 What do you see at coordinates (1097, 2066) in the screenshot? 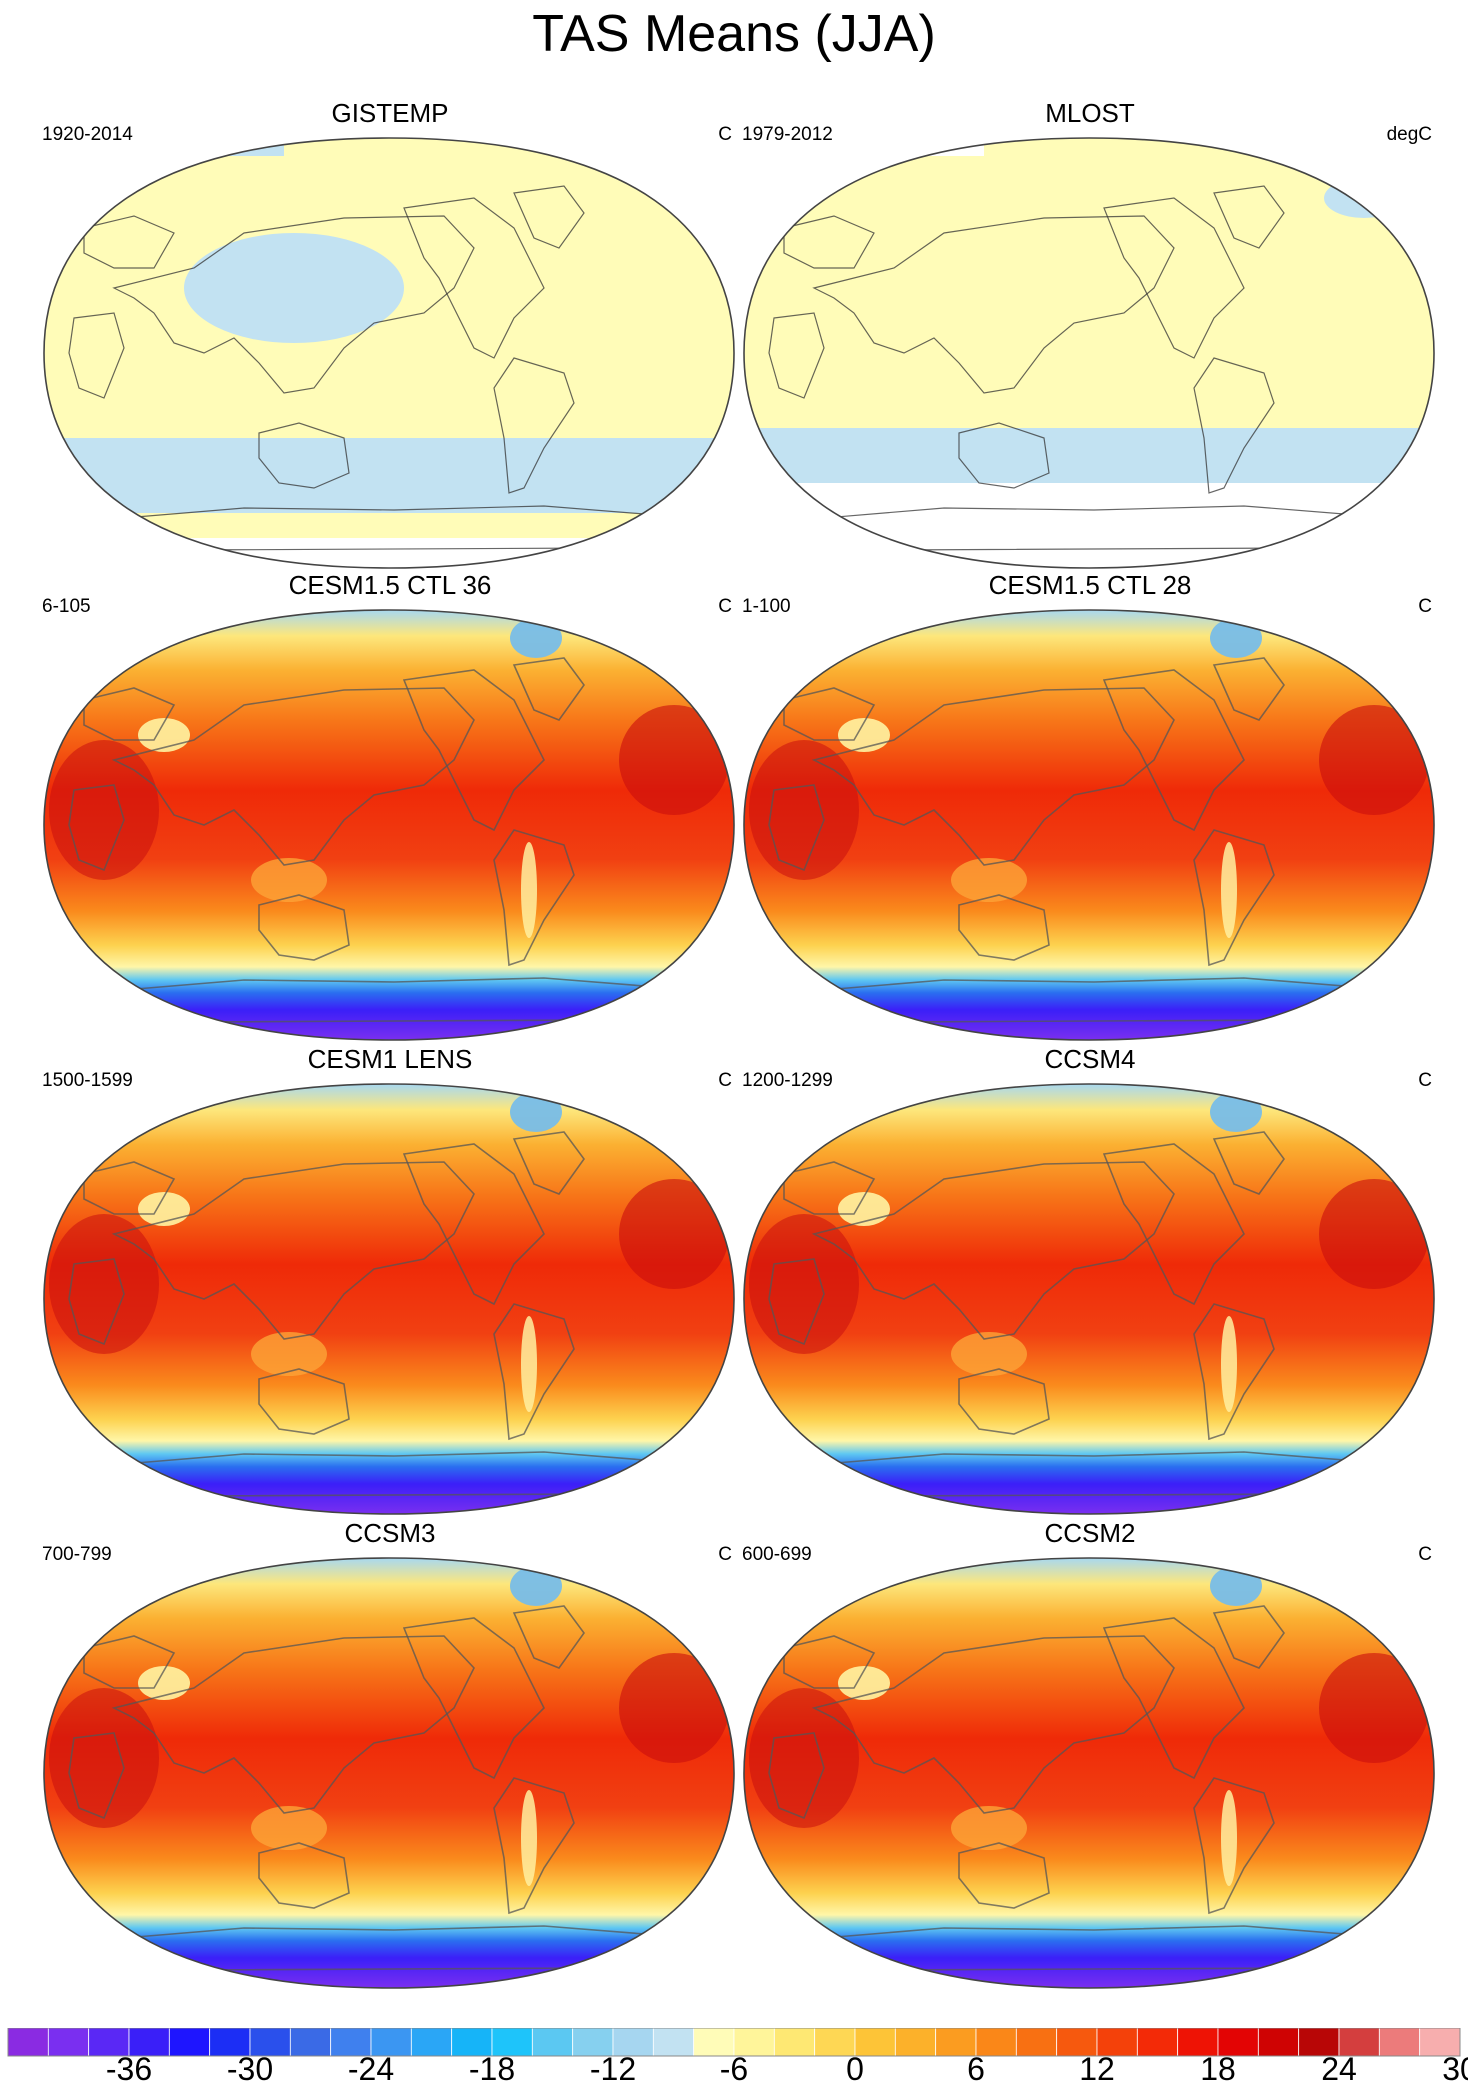
I see `colorbar-tick-label: 12` at bounding box center [1097, 2066].